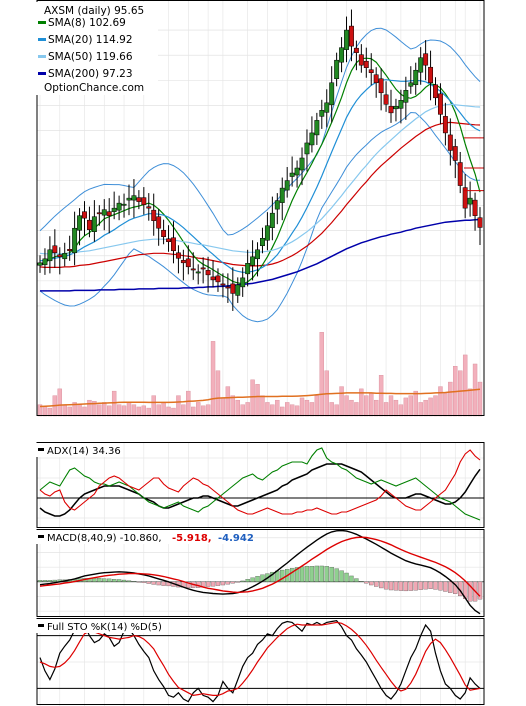  What do you see at coordinates (87, 23) in the screenshot?
I see `legend-sma8: SMA(8) 102.69` at bounding box center [87, 23].